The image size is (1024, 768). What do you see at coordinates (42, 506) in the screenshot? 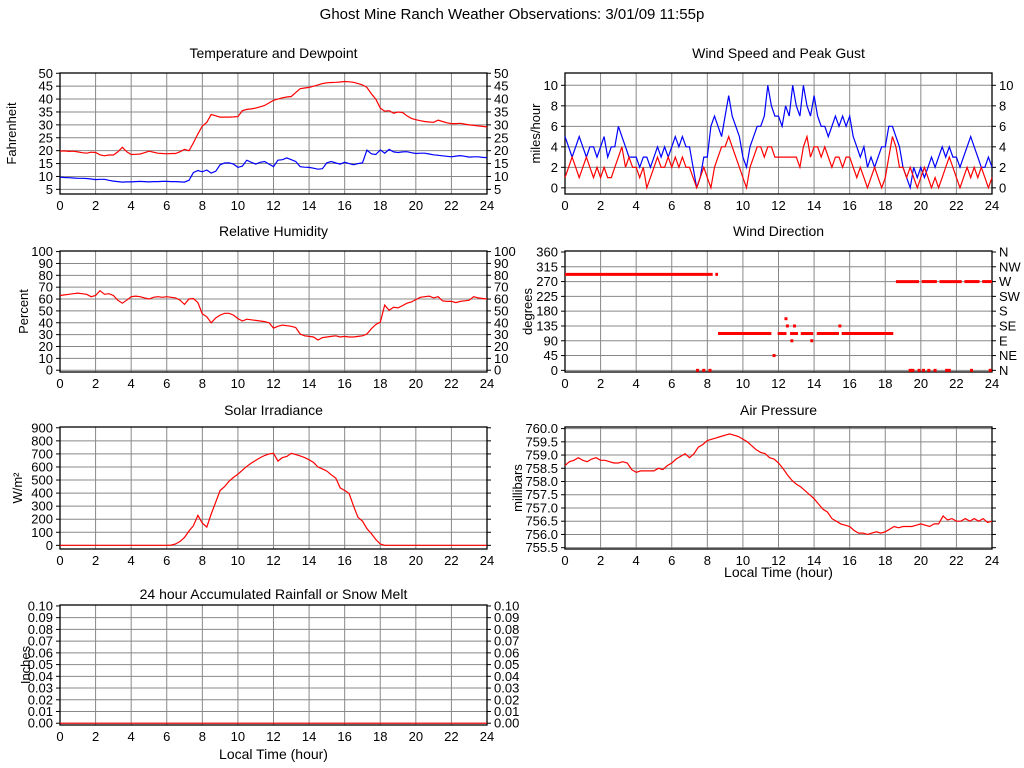
I see `y-tick-label: 300` at bounding box center [42, 506].